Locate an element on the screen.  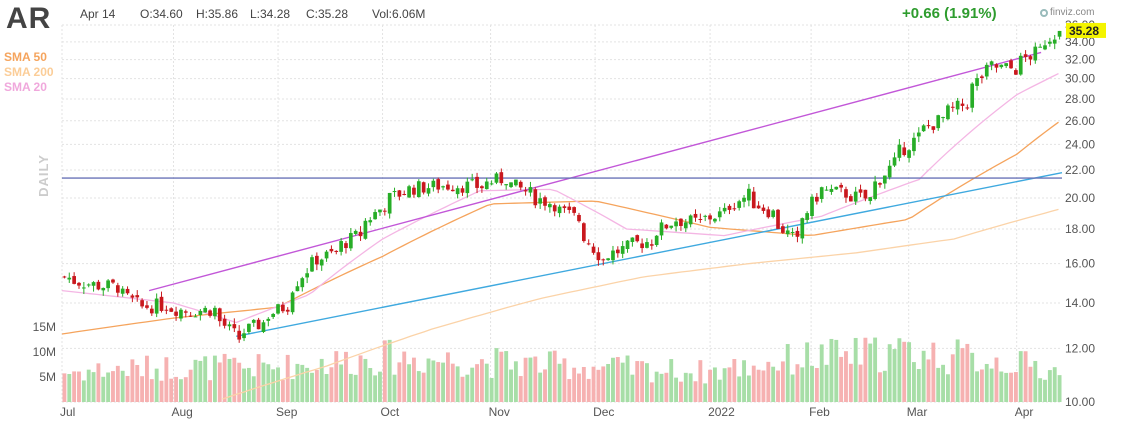
y-tick-label: 16.00 is located at coordinates (1080, 264).